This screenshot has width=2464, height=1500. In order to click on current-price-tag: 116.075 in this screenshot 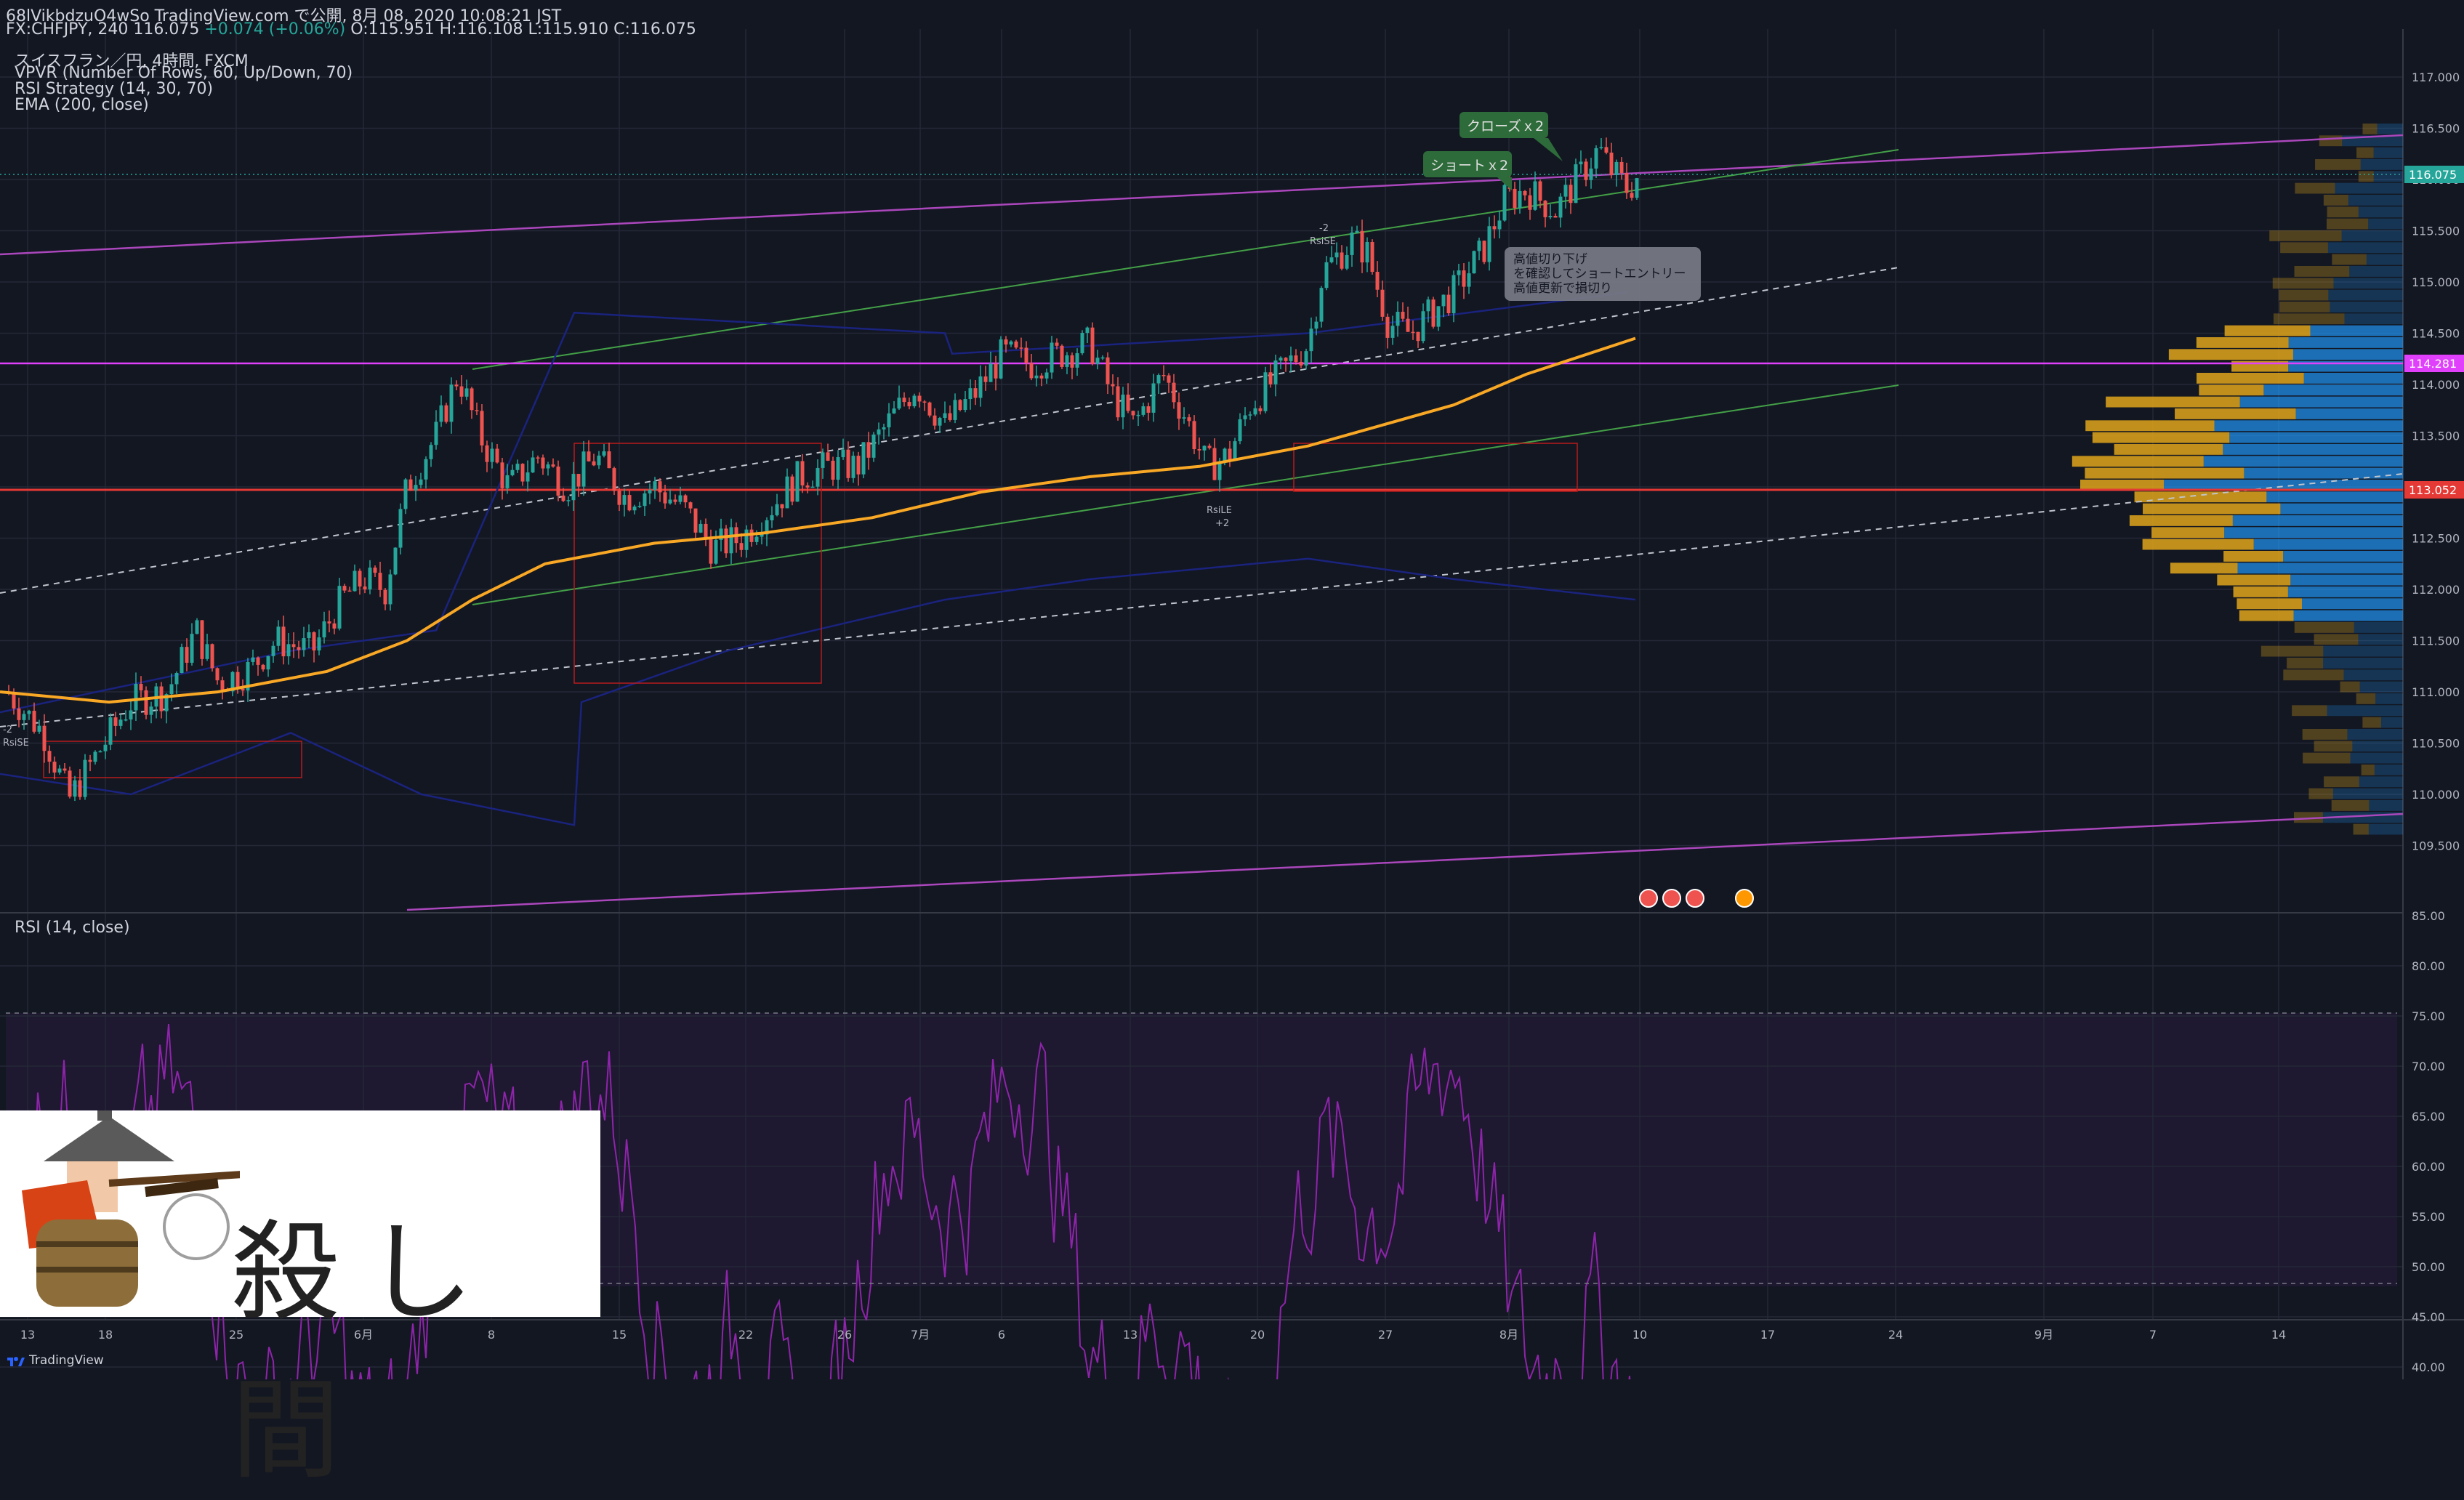, I will do `click(2434, 174)`.